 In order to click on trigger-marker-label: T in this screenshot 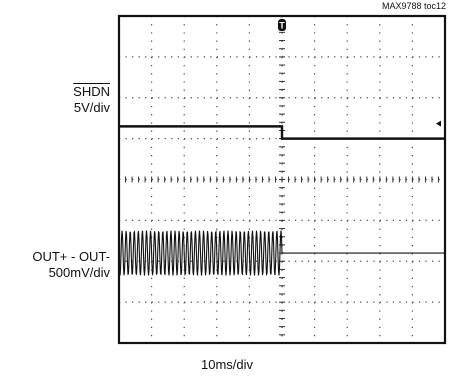, I will do `click(282, 26)`.